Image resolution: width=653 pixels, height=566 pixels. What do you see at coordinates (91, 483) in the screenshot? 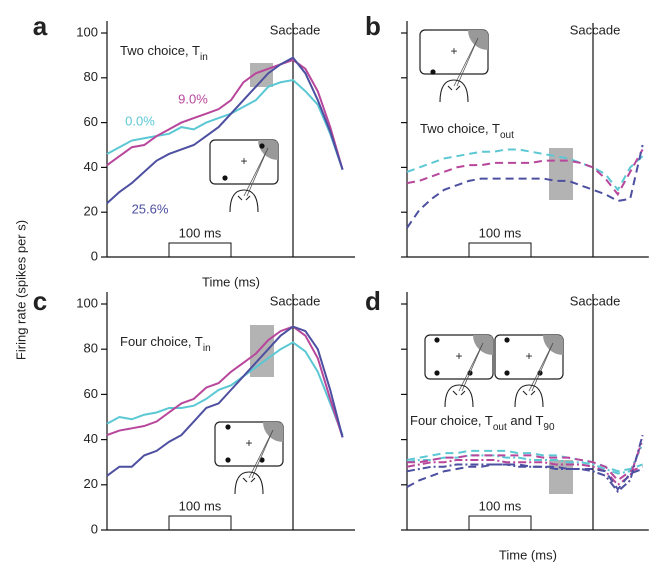
I see `y-tick-label: 20` at bounding box center [91, 483].